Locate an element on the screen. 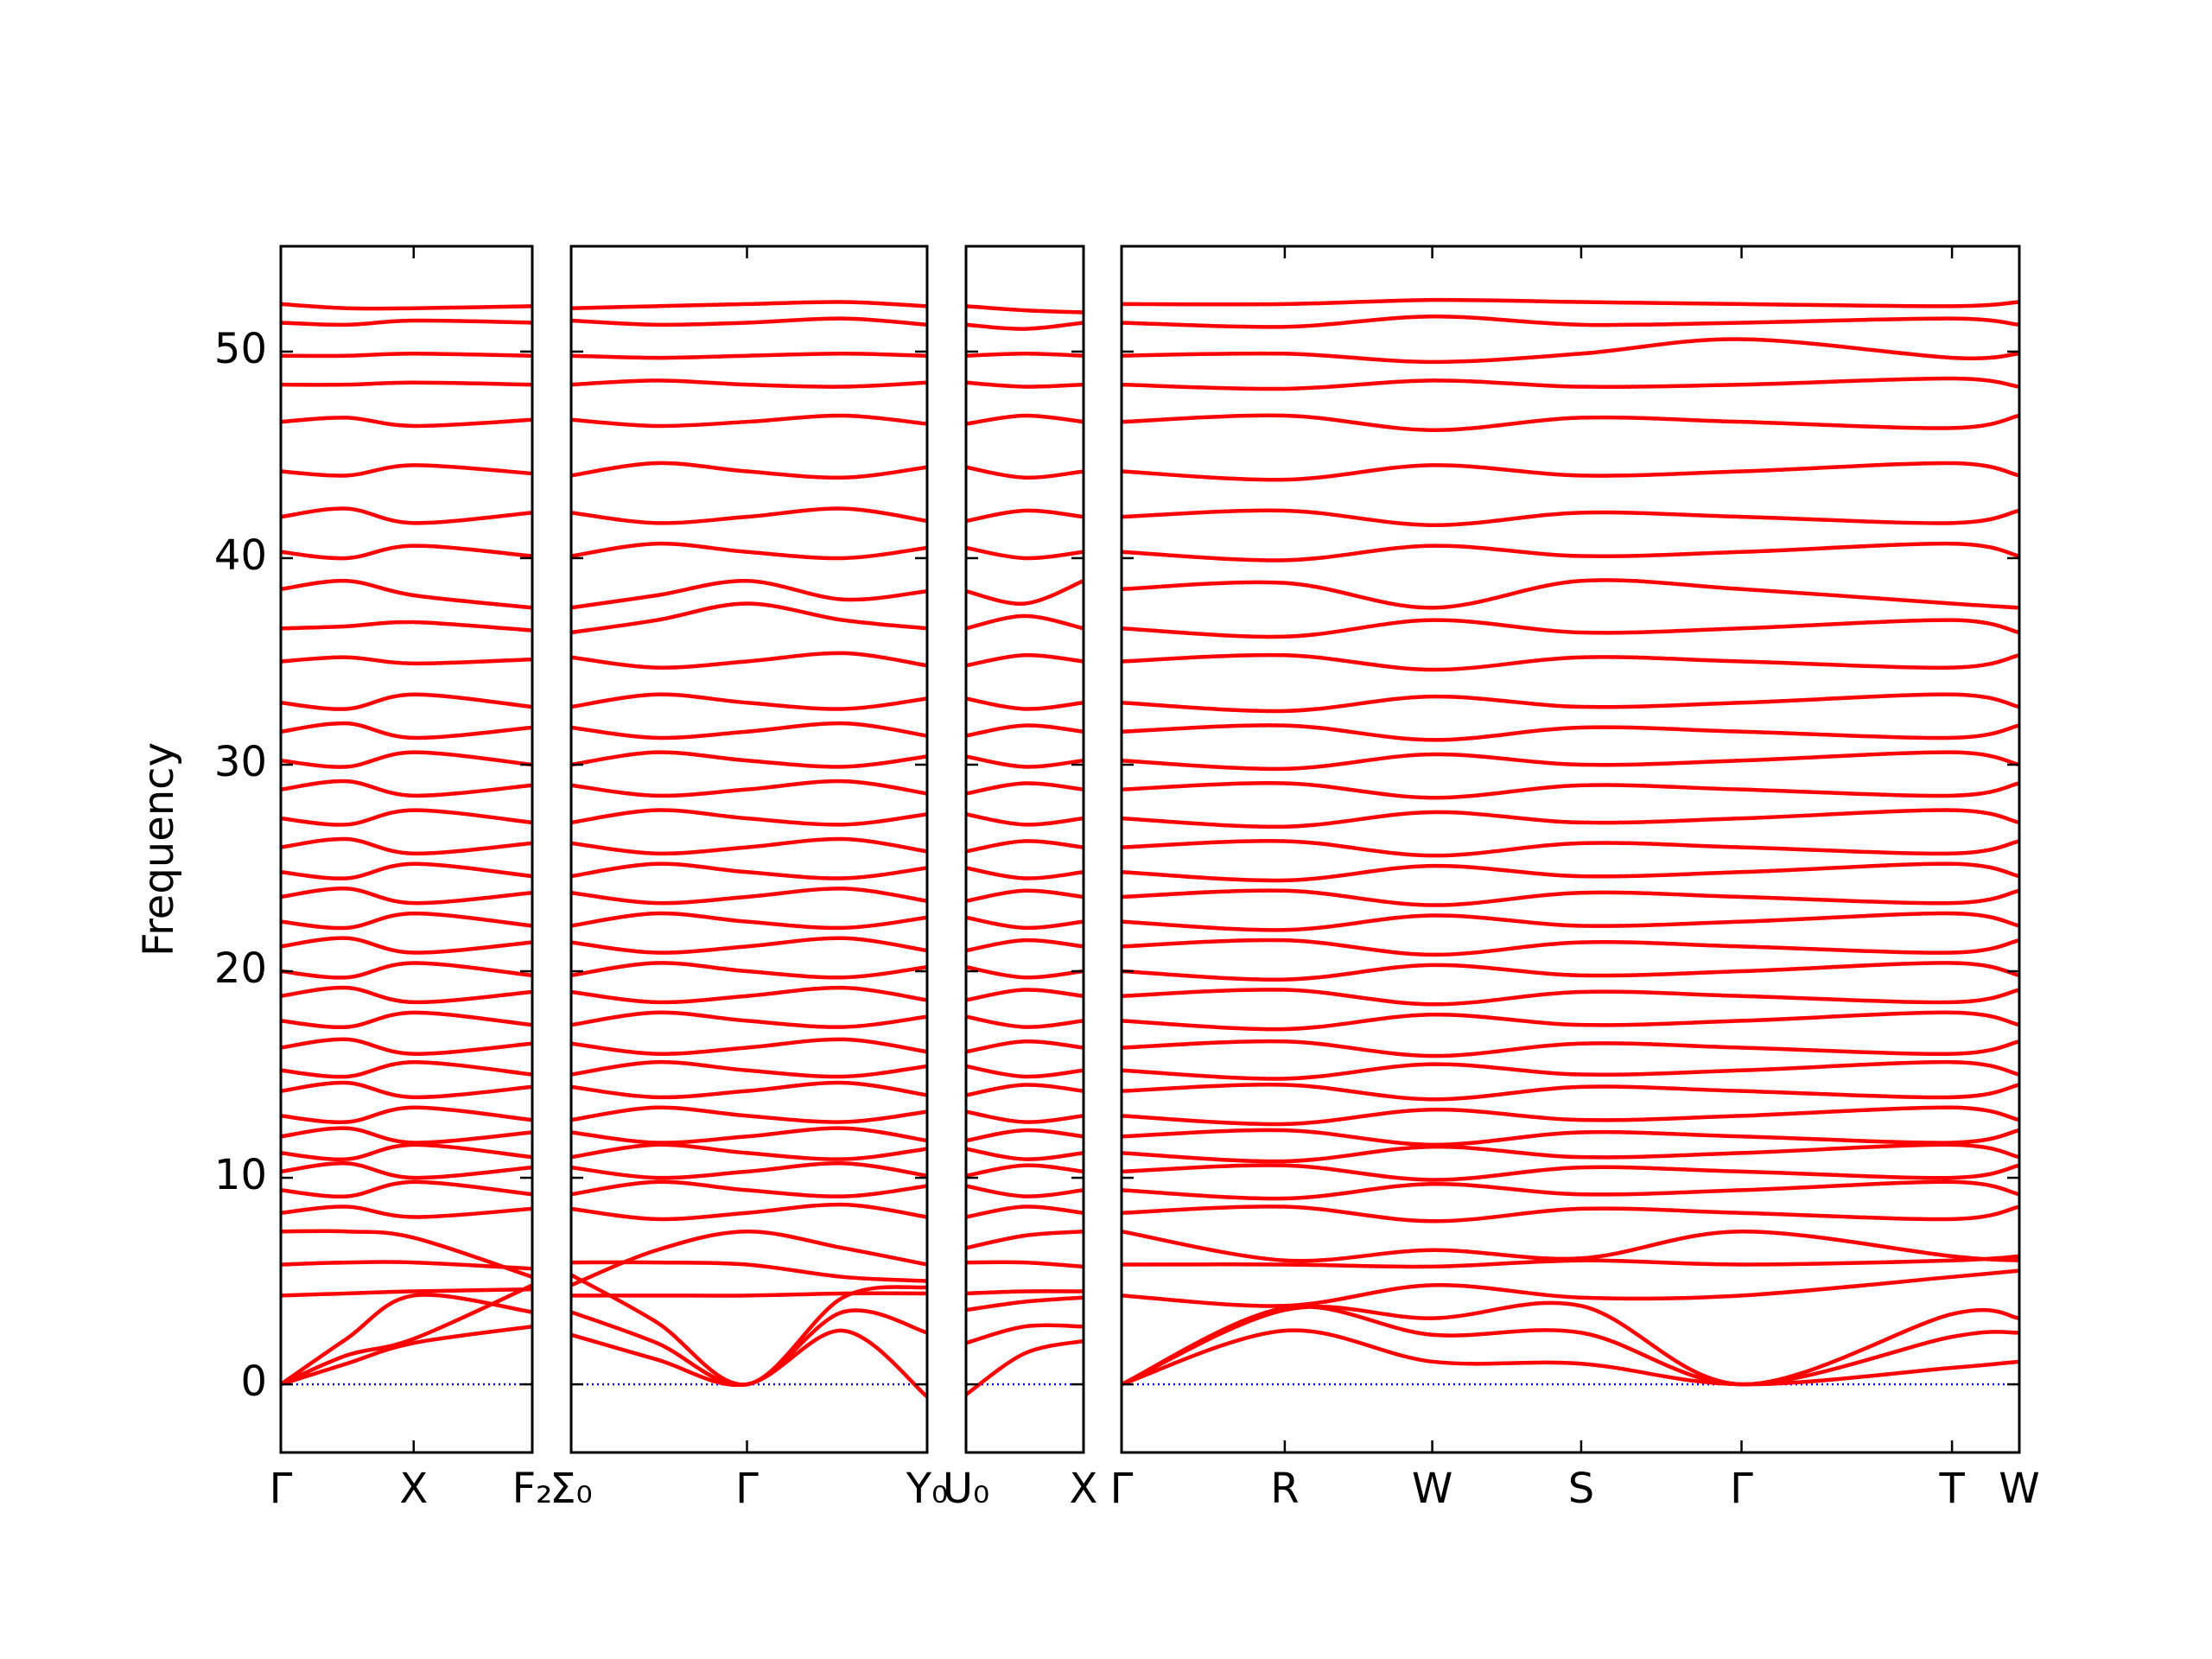 This screenshot has height=1659, width=2212. y-tick-label: 20 is located at coordinates (240, 968).